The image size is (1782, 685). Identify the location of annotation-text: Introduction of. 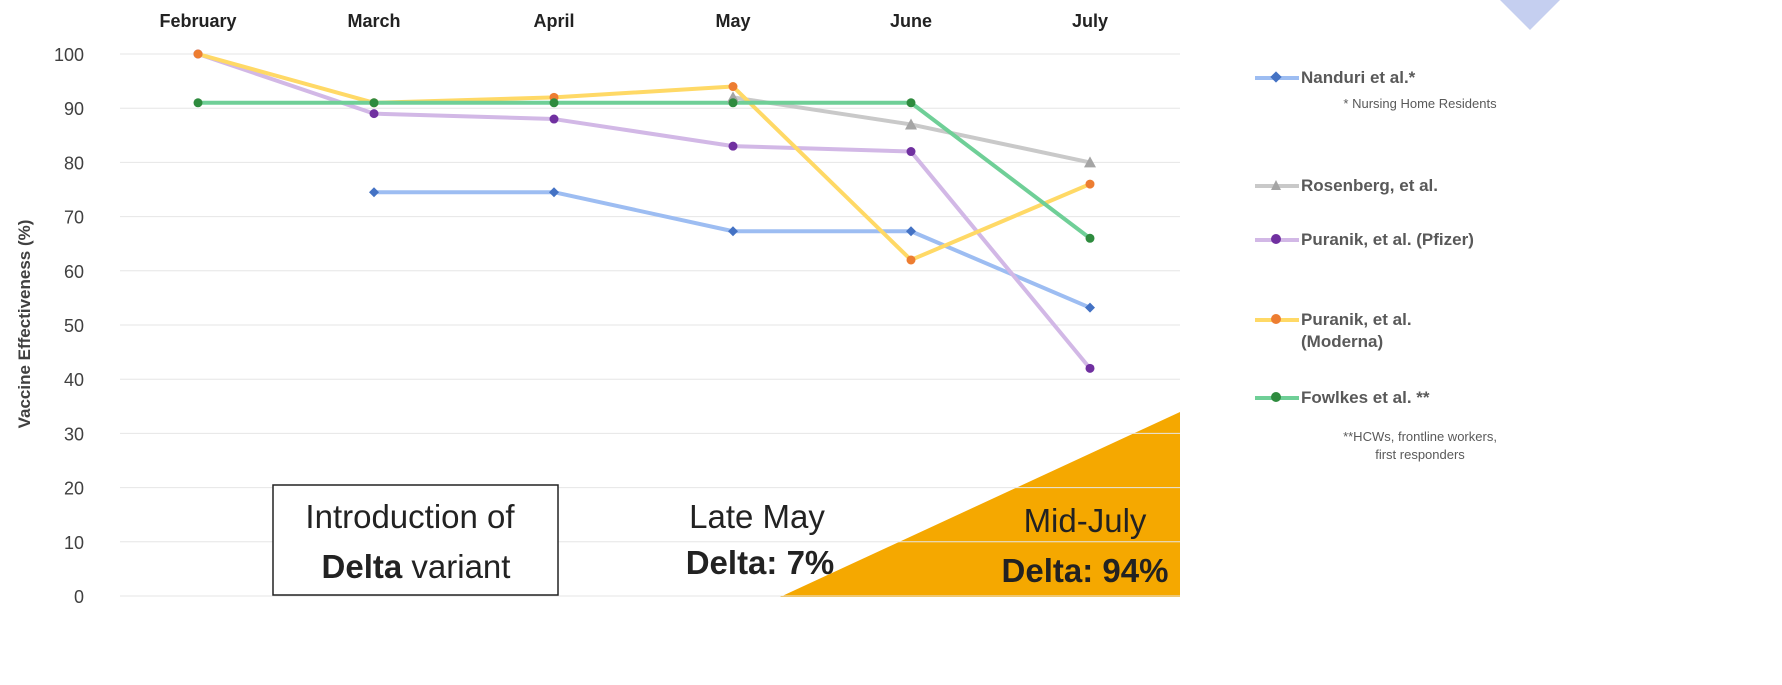
(410, 516).